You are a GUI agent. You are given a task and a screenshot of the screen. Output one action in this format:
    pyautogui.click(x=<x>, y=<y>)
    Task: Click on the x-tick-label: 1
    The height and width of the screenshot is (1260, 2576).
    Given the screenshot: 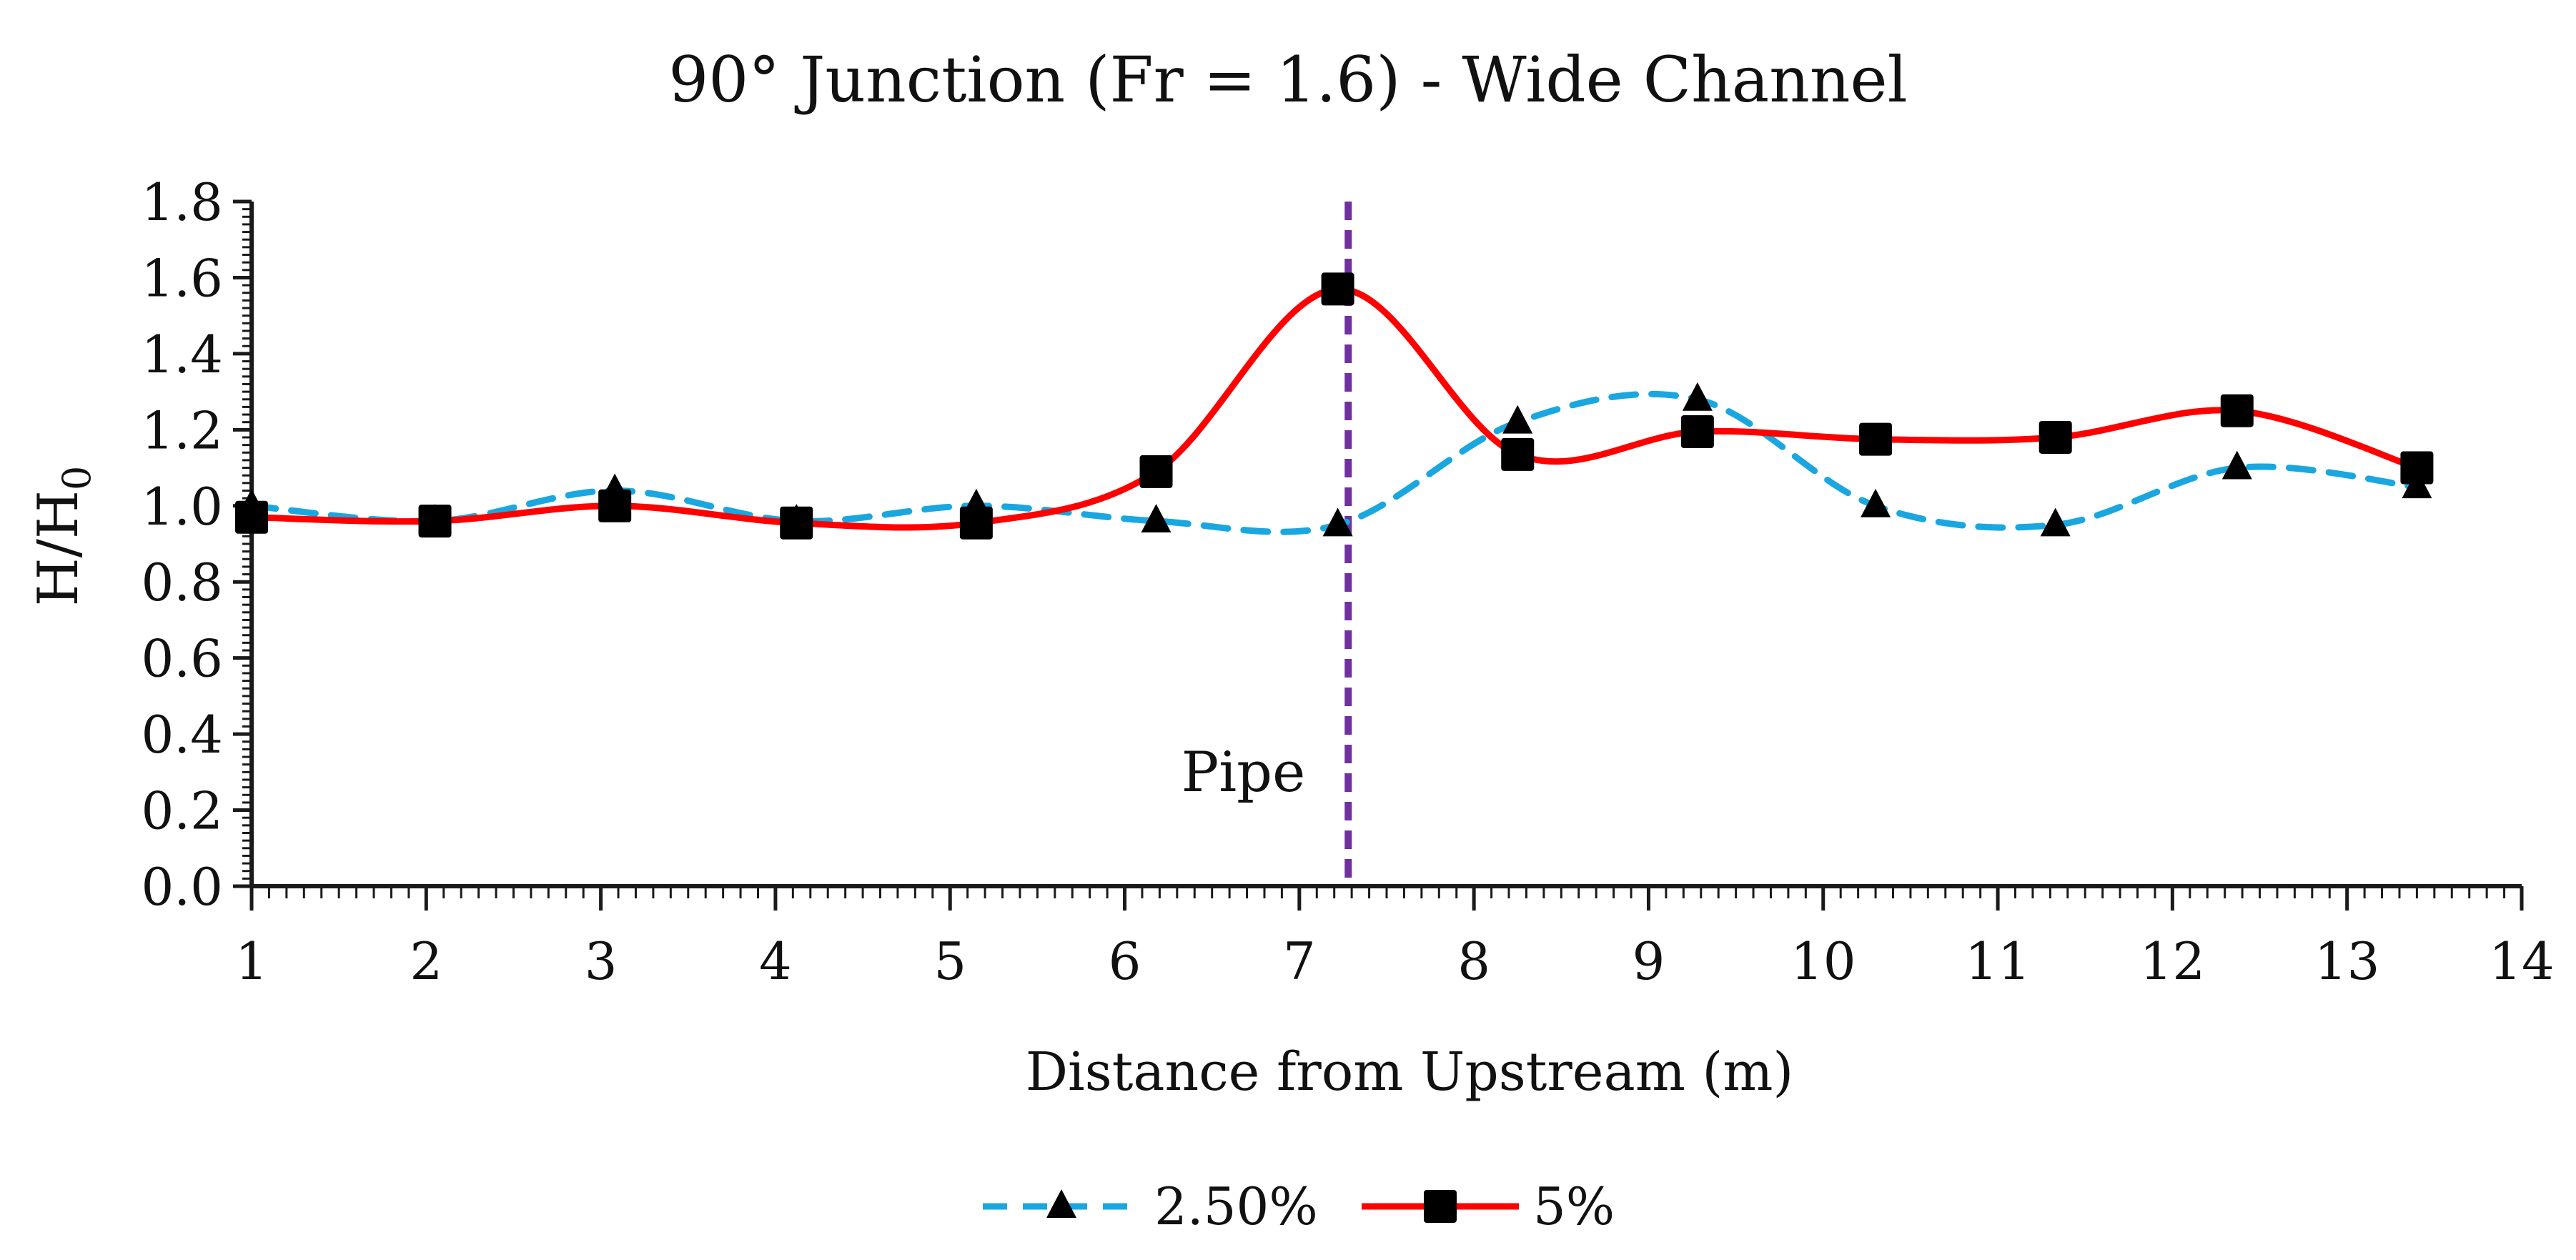 What is the action you would take?
    pyautogui.click(x=252, y=961)
    